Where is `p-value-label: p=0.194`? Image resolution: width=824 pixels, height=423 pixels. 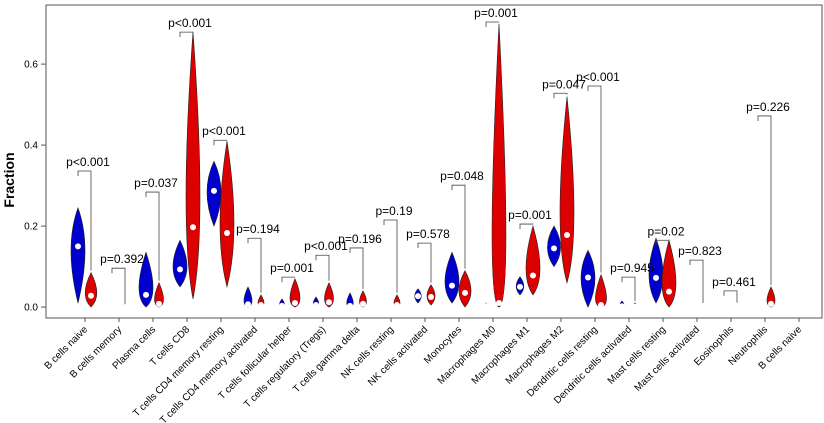
p-value-label: p=0.194 is located at coordinates (258, 229).